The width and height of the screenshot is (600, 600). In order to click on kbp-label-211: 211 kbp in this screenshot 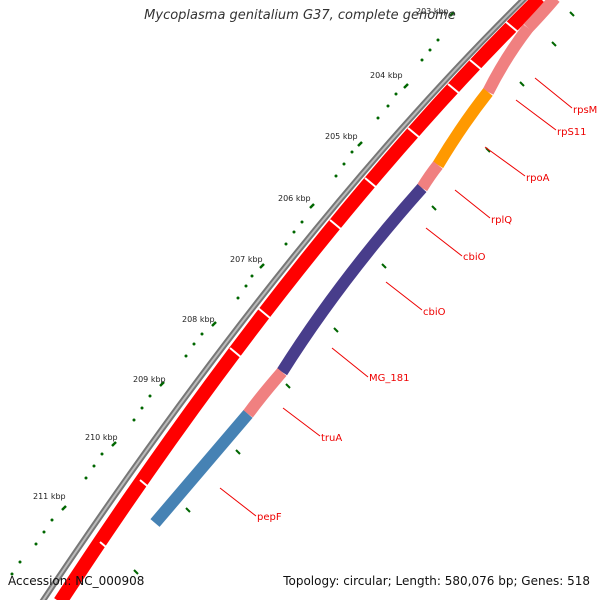, I will do `click(49, 496)`.